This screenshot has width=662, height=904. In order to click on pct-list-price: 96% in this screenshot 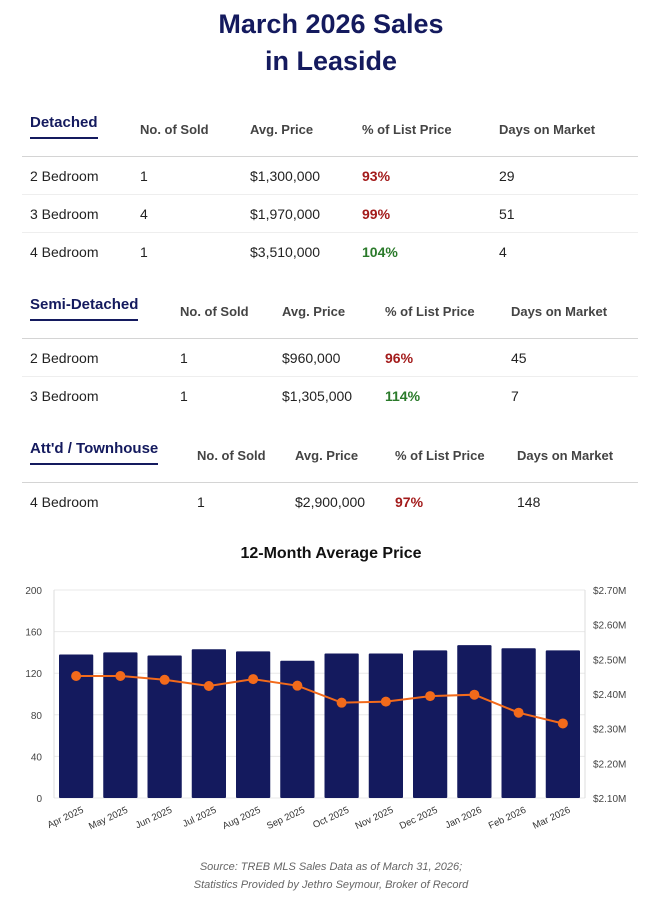, I will do `click(399, 358)`.